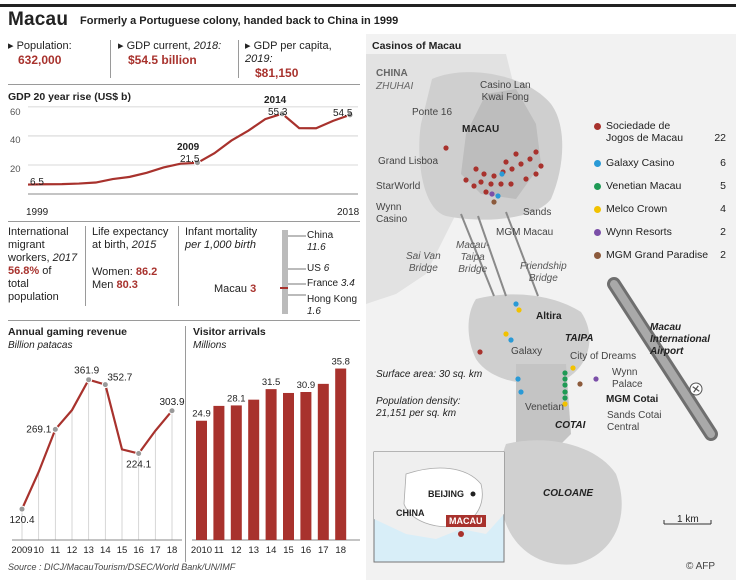  Describe the element at coordinates (15, 112) in the screenshot. I see `gdp-y-tick: 60` at that location.